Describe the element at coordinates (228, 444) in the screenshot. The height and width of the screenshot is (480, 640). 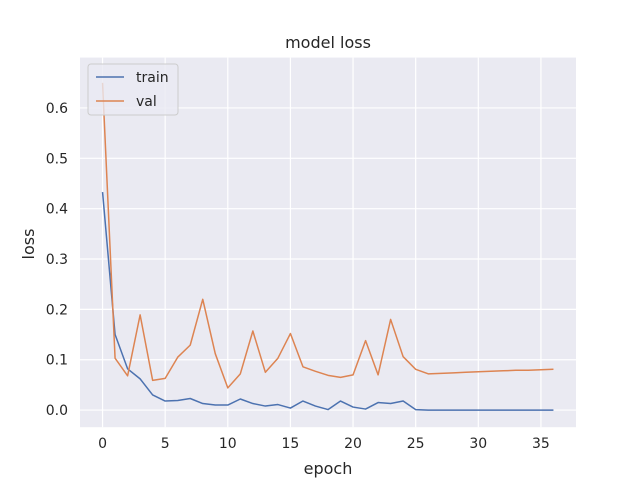
I see `x-tick-label: 10` at that location.